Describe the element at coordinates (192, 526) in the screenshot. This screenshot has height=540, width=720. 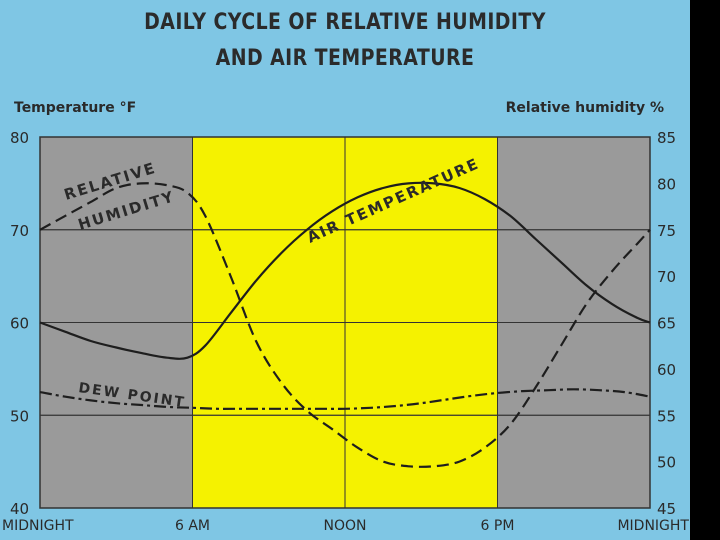
I see `x-tick-1: 6 AM` at that location.